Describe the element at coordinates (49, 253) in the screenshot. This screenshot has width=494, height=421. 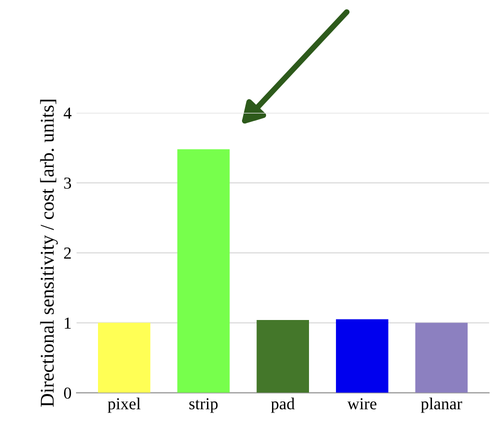
I see `y-axis-title: Directional sensitivity / cost [arb. units]` at that location.